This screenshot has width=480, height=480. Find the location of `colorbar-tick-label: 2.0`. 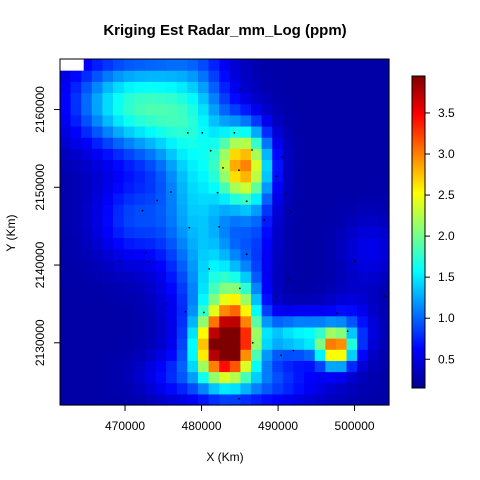

colorbar-tick-label: 2.0 is located at coordinates (446, 236).